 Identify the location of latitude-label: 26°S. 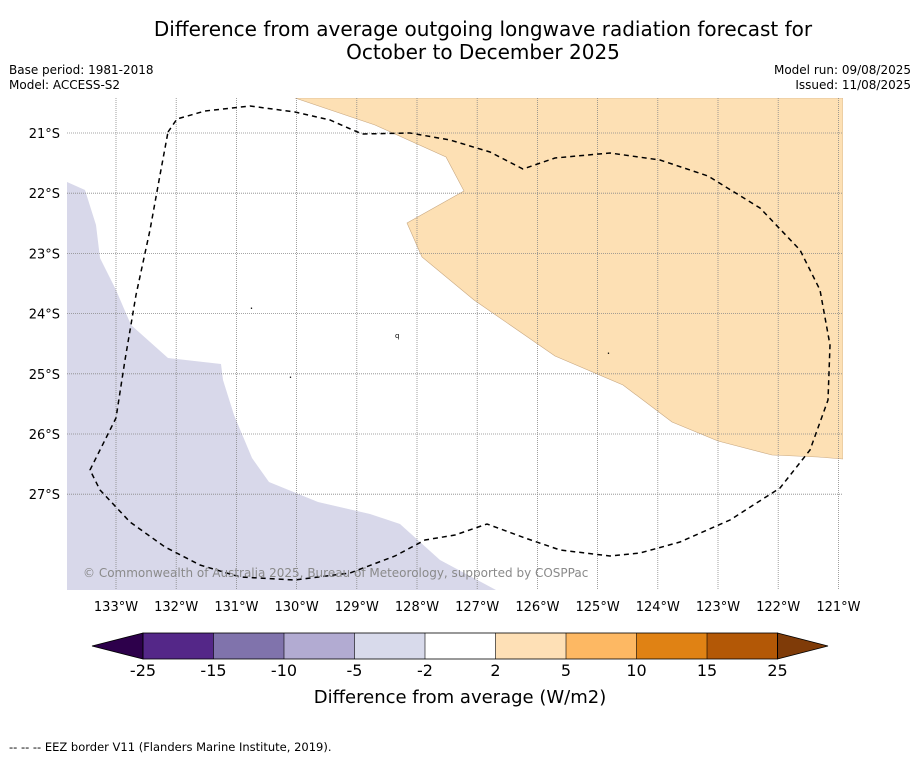
(44, 435).